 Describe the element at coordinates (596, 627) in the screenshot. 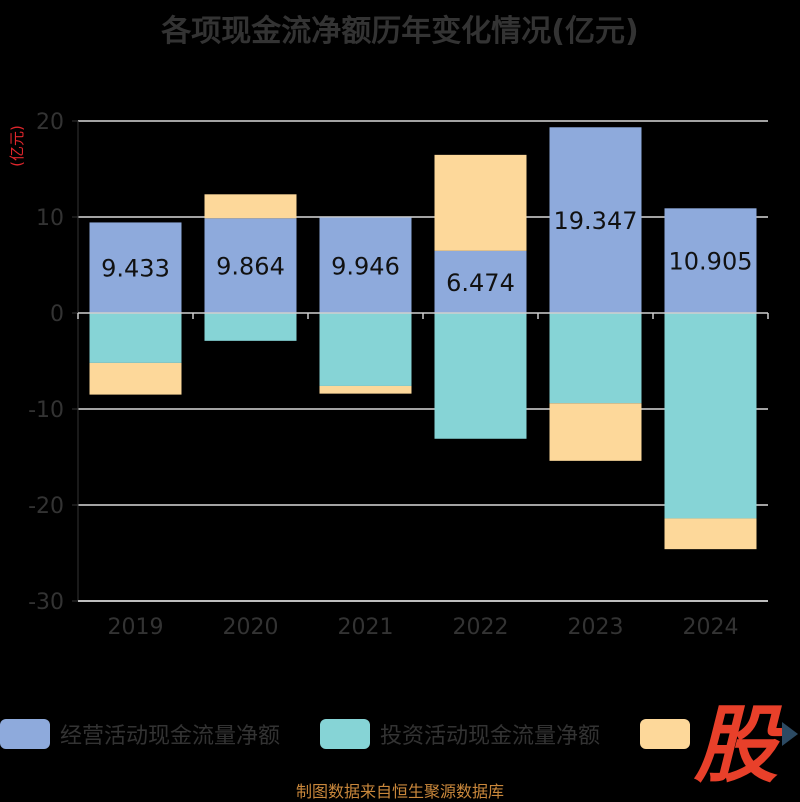

I see `x-tick-label: 2023` at that location.